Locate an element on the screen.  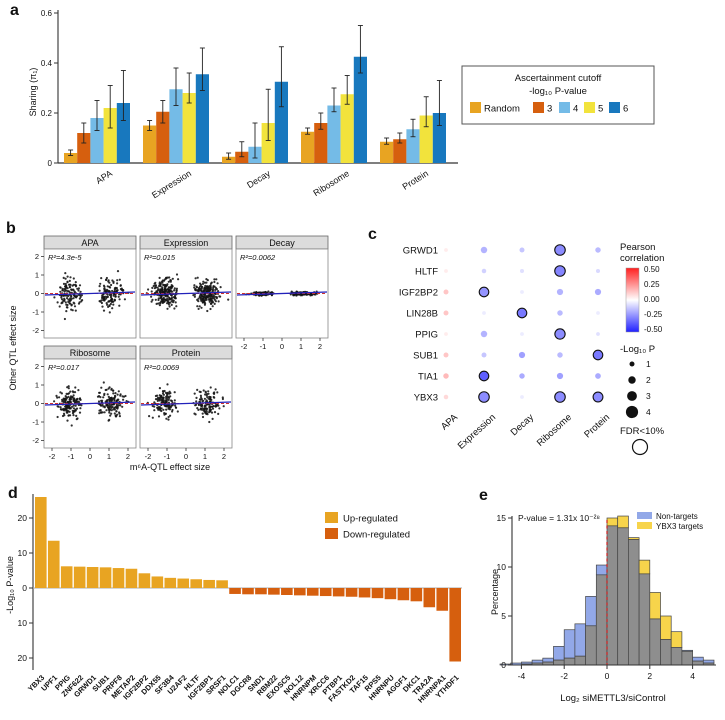
panel-c-legend-items: 0.50 0.25 0.00 -0.25 -0.50 1 2 3 4 is located at coordinates (644, 342).